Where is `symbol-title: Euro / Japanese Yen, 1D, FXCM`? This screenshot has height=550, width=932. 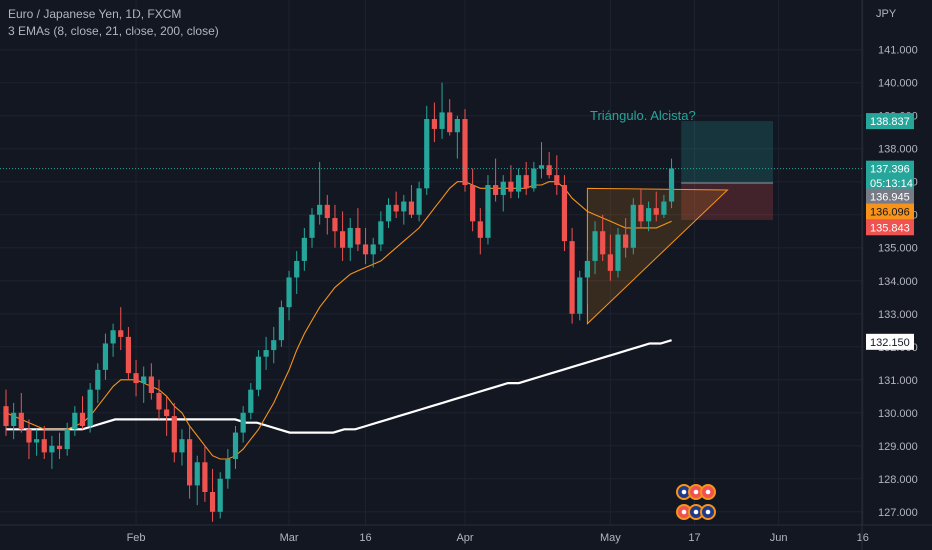
symbol-title: Euro / Japanese Yen, 1D, FXCM is located at coordinates (95, 14).